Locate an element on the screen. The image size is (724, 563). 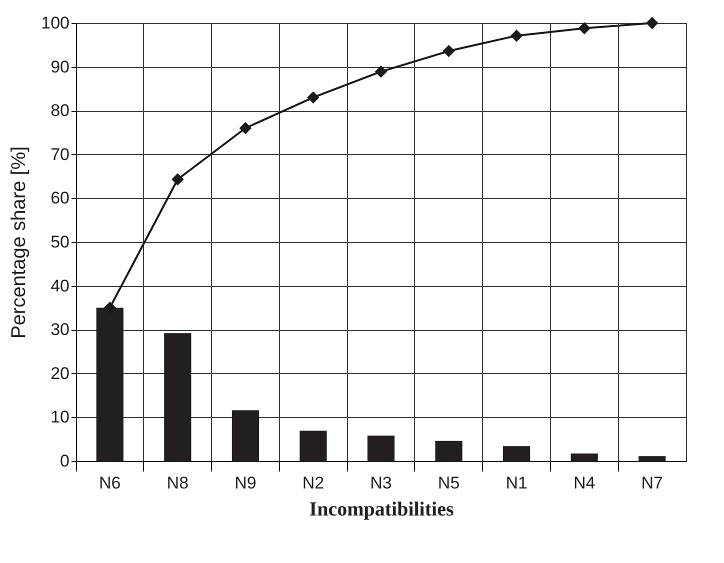
x-tick-label: N8 is located at coordinates (177, 483).